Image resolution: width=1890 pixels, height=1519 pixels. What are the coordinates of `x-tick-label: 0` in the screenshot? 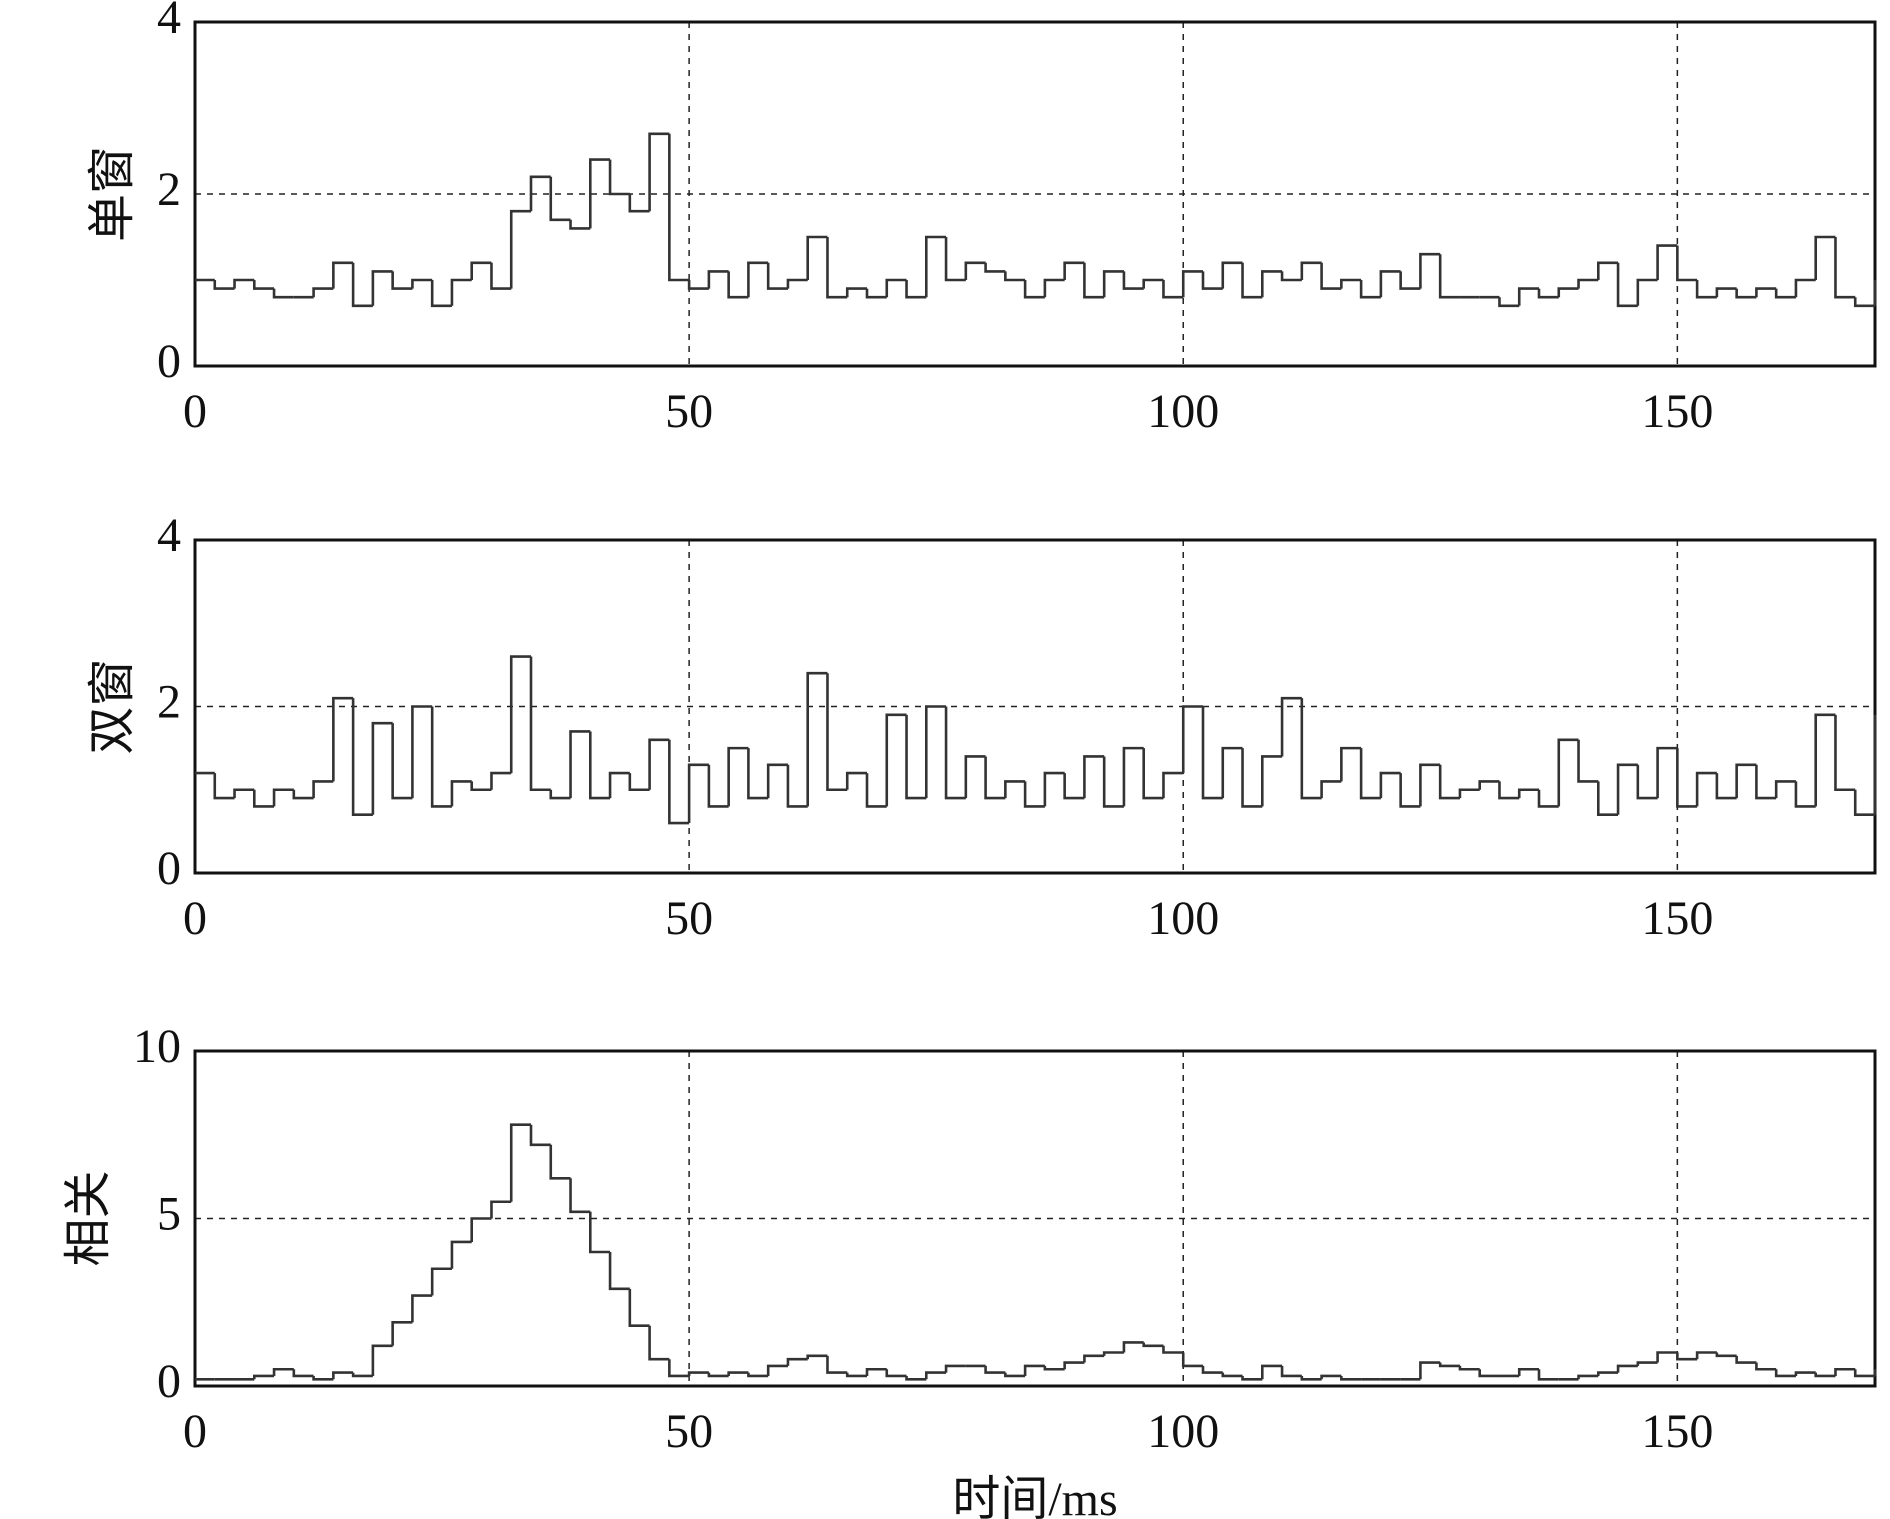 It's located at (195, 1431).